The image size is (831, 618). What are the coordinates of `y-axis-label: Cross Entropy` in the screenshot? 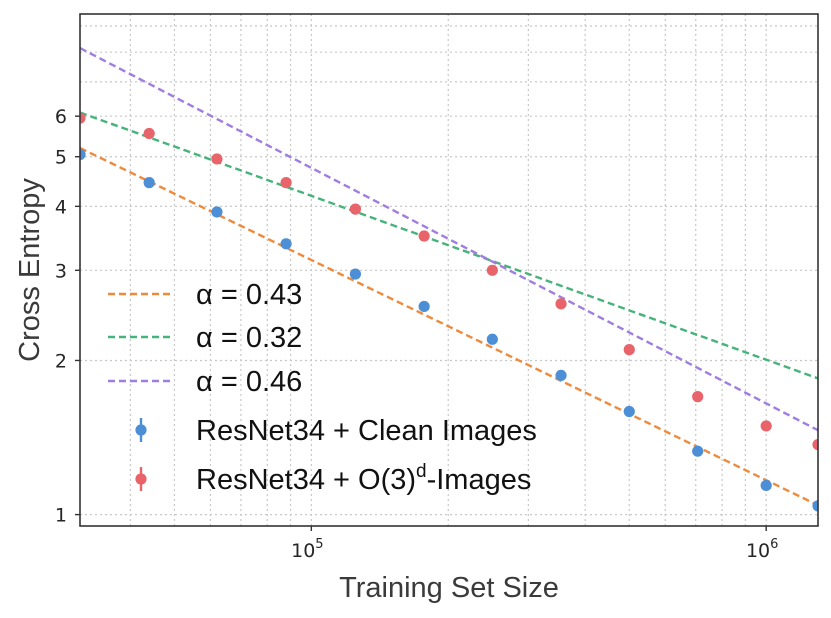 It's located at (30, 270).